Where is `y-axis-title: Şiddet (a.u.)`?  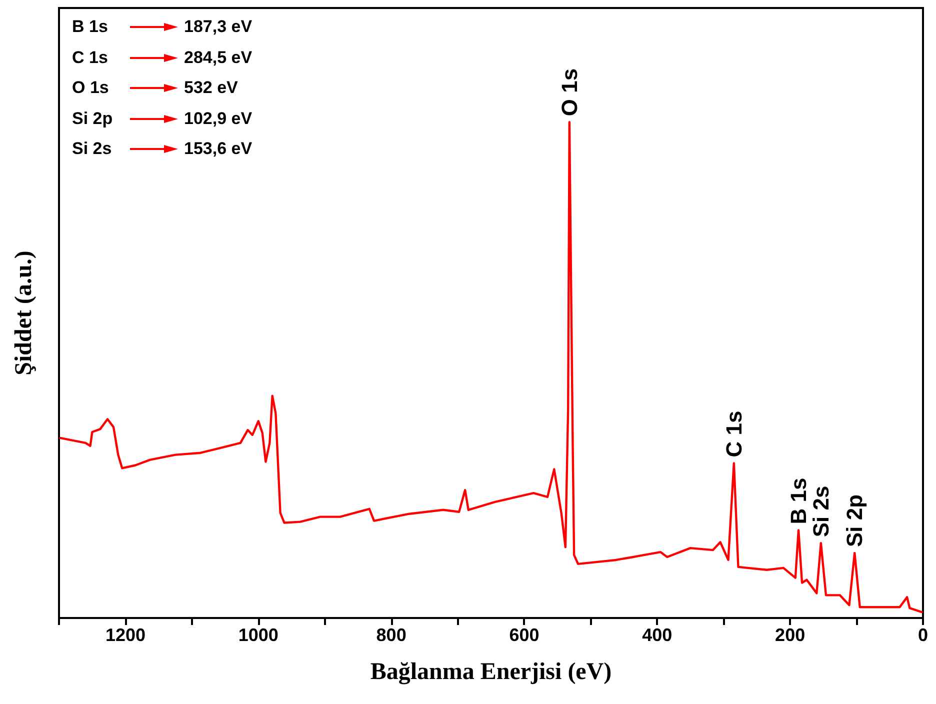 y-axis-title: Şiddet (a.u.) is located at coordinates (24, 313).